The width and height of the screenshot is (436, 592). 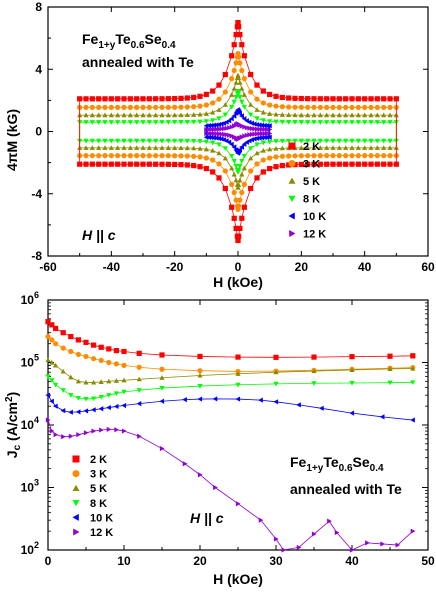 What do you see at coordinates (36, 256) in the screenshot?
I see `y-tick-label: -8` at bounding box center [36, 256].